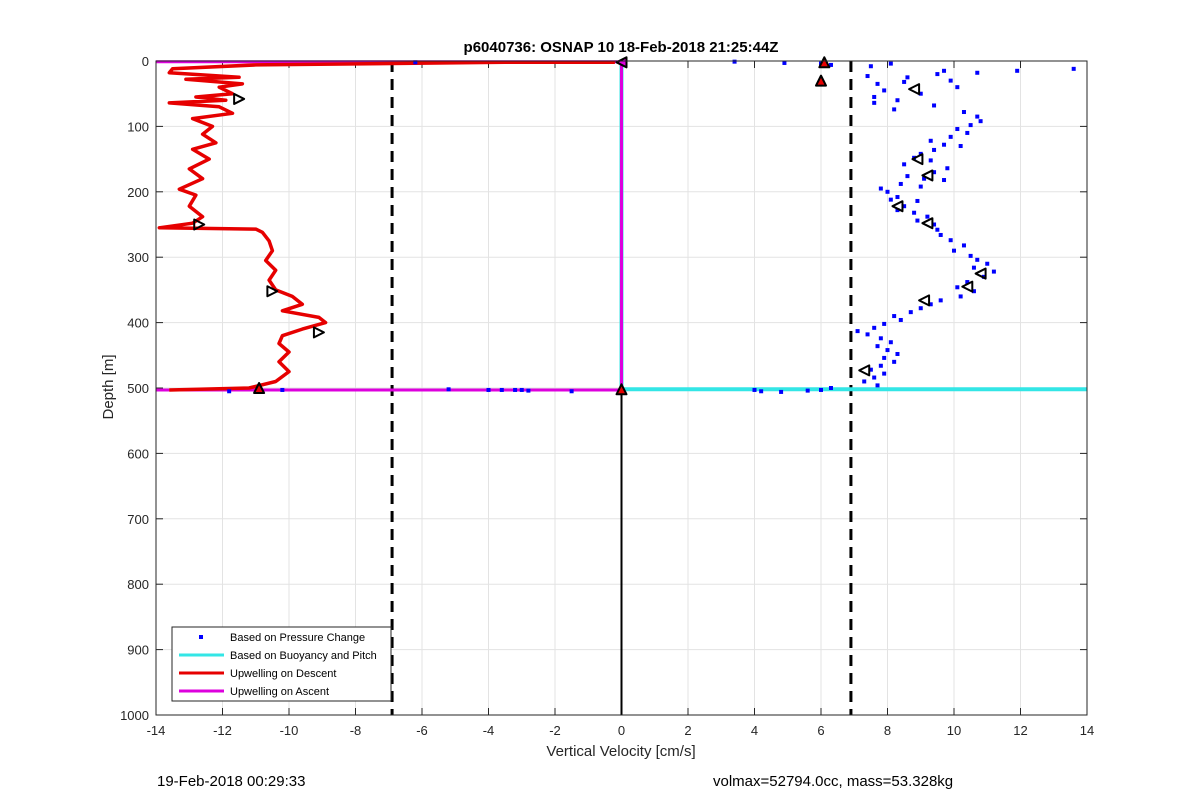  I want to click on legend-box, so click(281, 664).